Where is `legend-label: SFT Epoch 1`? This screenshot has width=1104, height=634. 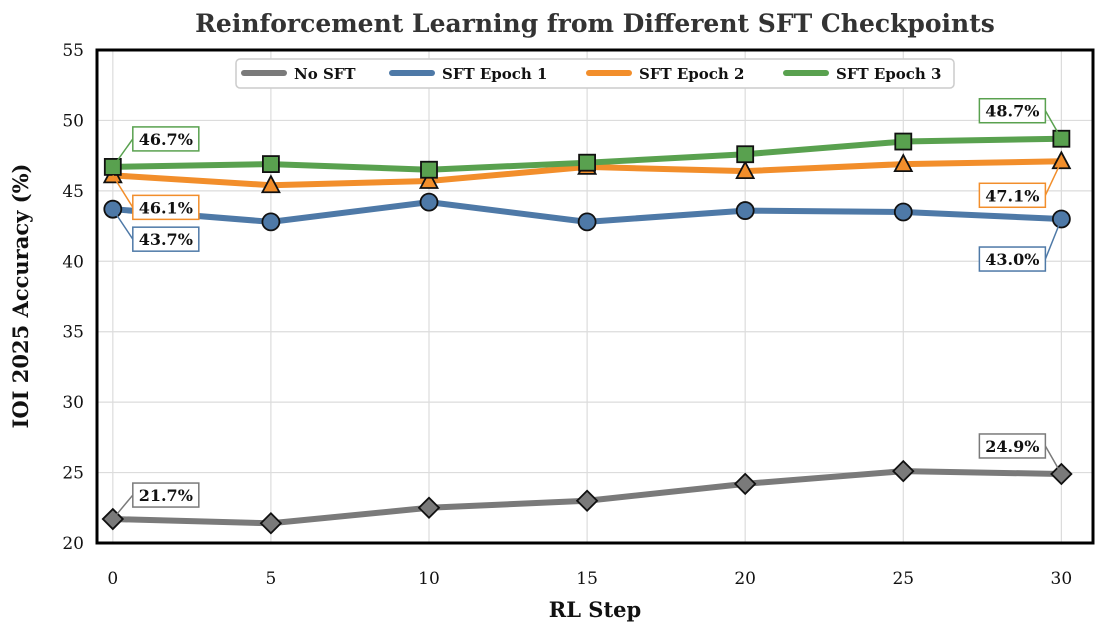 legend-label: SFT Epoch 1 is located at coordinates (495, 74).